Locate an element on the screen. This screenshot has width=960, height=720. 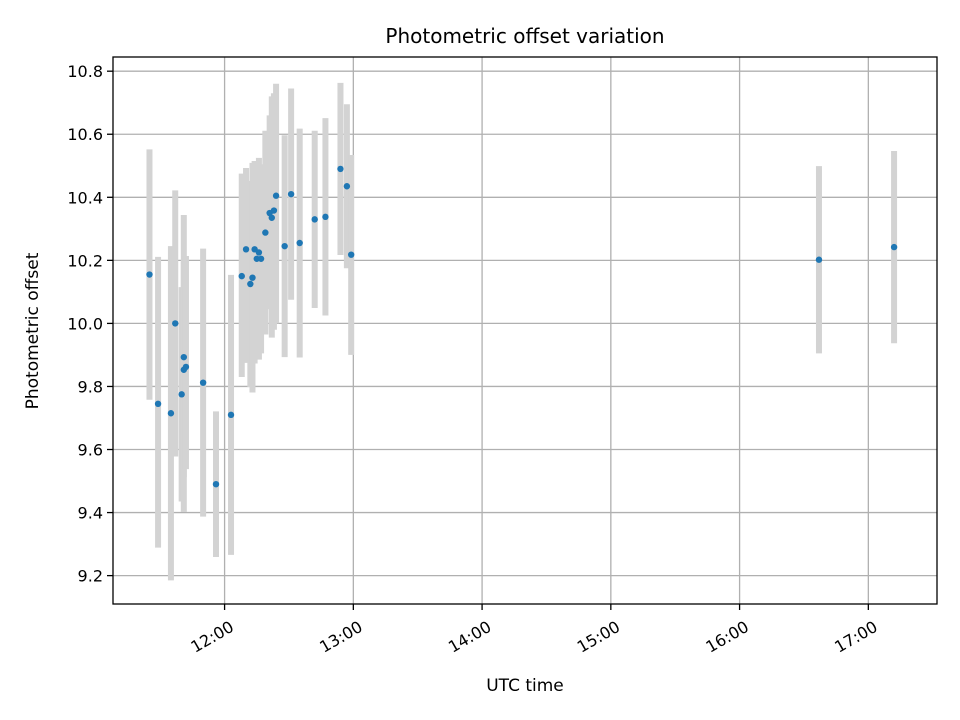
y-tick-label: 10.6 is located at coordinates (85, 134).